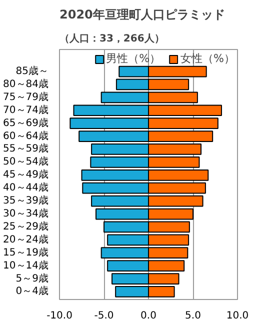  Describe the element at coordinates (26, 162) in the screenshot. I see `y-tick-label: 50～54歳` at that location.